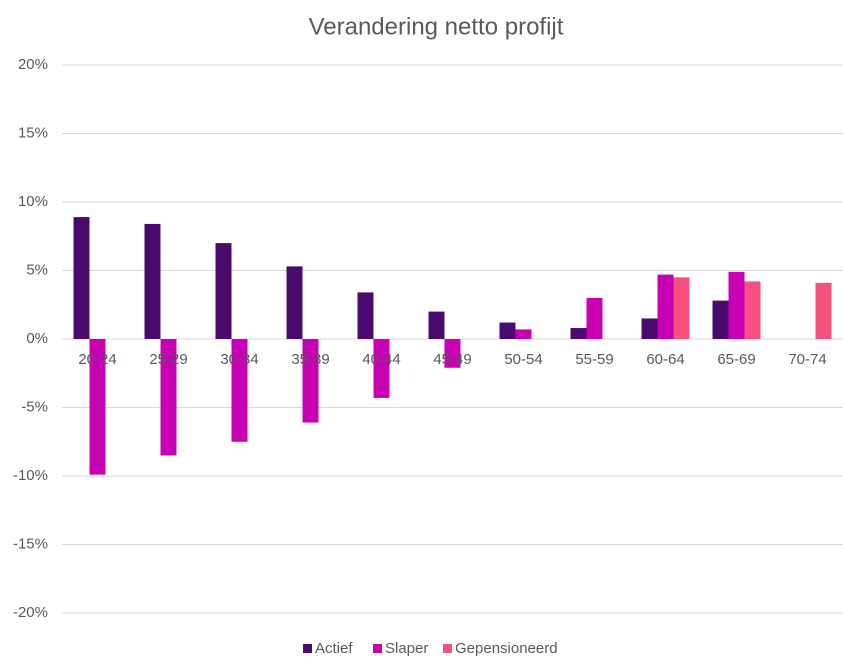 The width and height of the screenshot is (843, 658). I want to click on y-tick-label: -20%, so click(30, 612).